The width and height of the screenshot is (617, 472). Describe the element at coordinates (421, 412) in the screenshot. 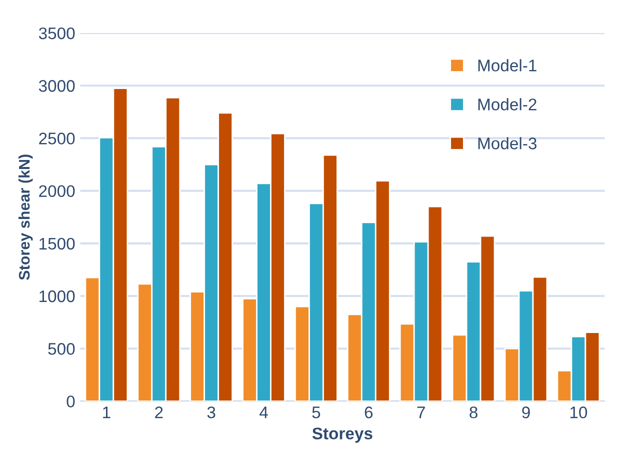

I see `x-tick-label: 7` at that location.